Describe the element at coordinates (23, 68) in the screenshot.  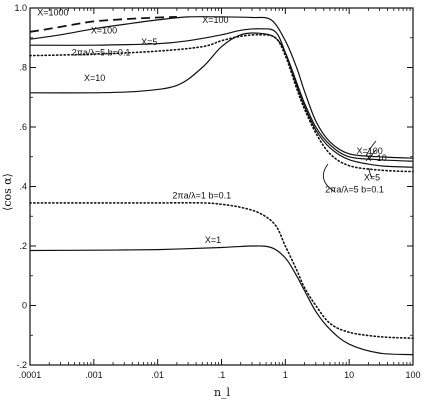
I see `y-tick-label: .8` at that location.